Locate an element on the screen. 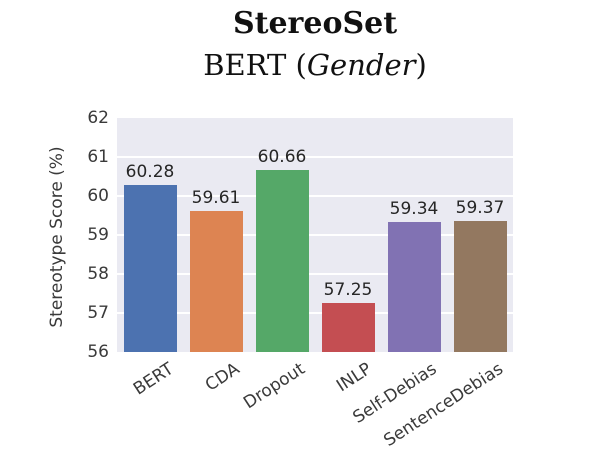 The image size is (600, 450). bar-BERT is located at coordinates (150, 268).